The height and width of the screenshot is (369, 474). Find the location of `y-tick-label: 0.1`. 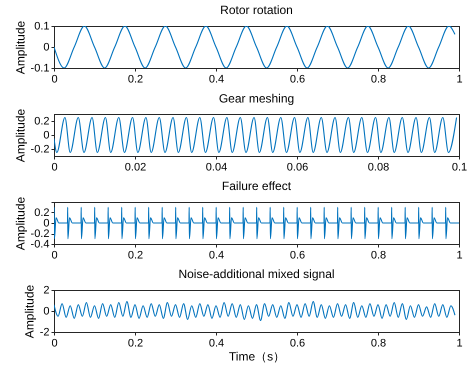

y-tick-label: 0.1 is located at coordinates (42, 26).